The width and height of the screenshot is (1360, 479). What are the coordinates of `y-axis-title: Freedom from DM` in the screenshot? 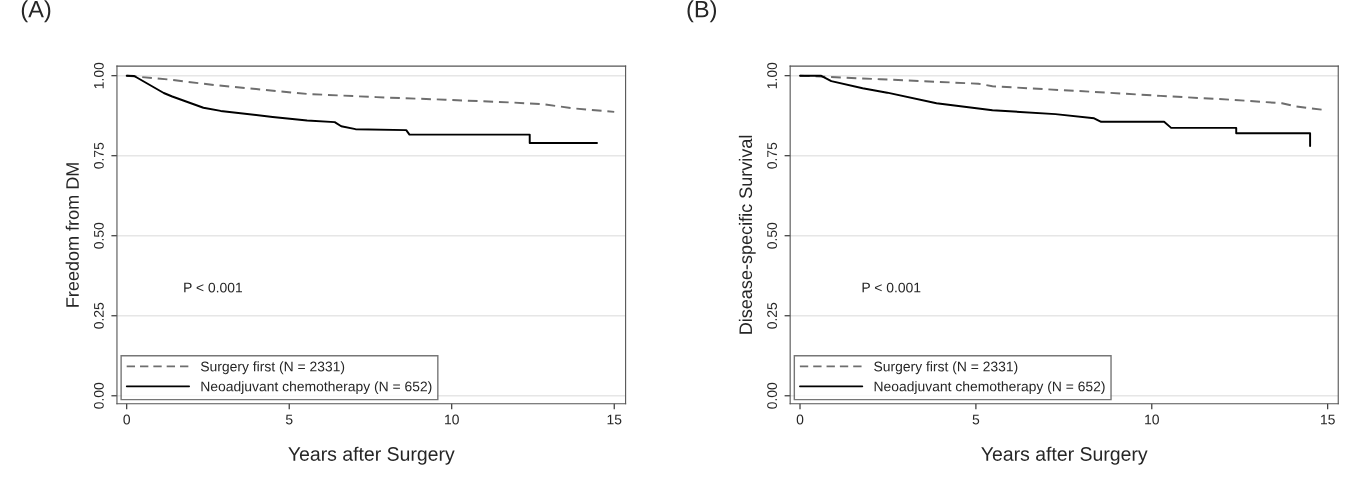 It's located at (72, 235).